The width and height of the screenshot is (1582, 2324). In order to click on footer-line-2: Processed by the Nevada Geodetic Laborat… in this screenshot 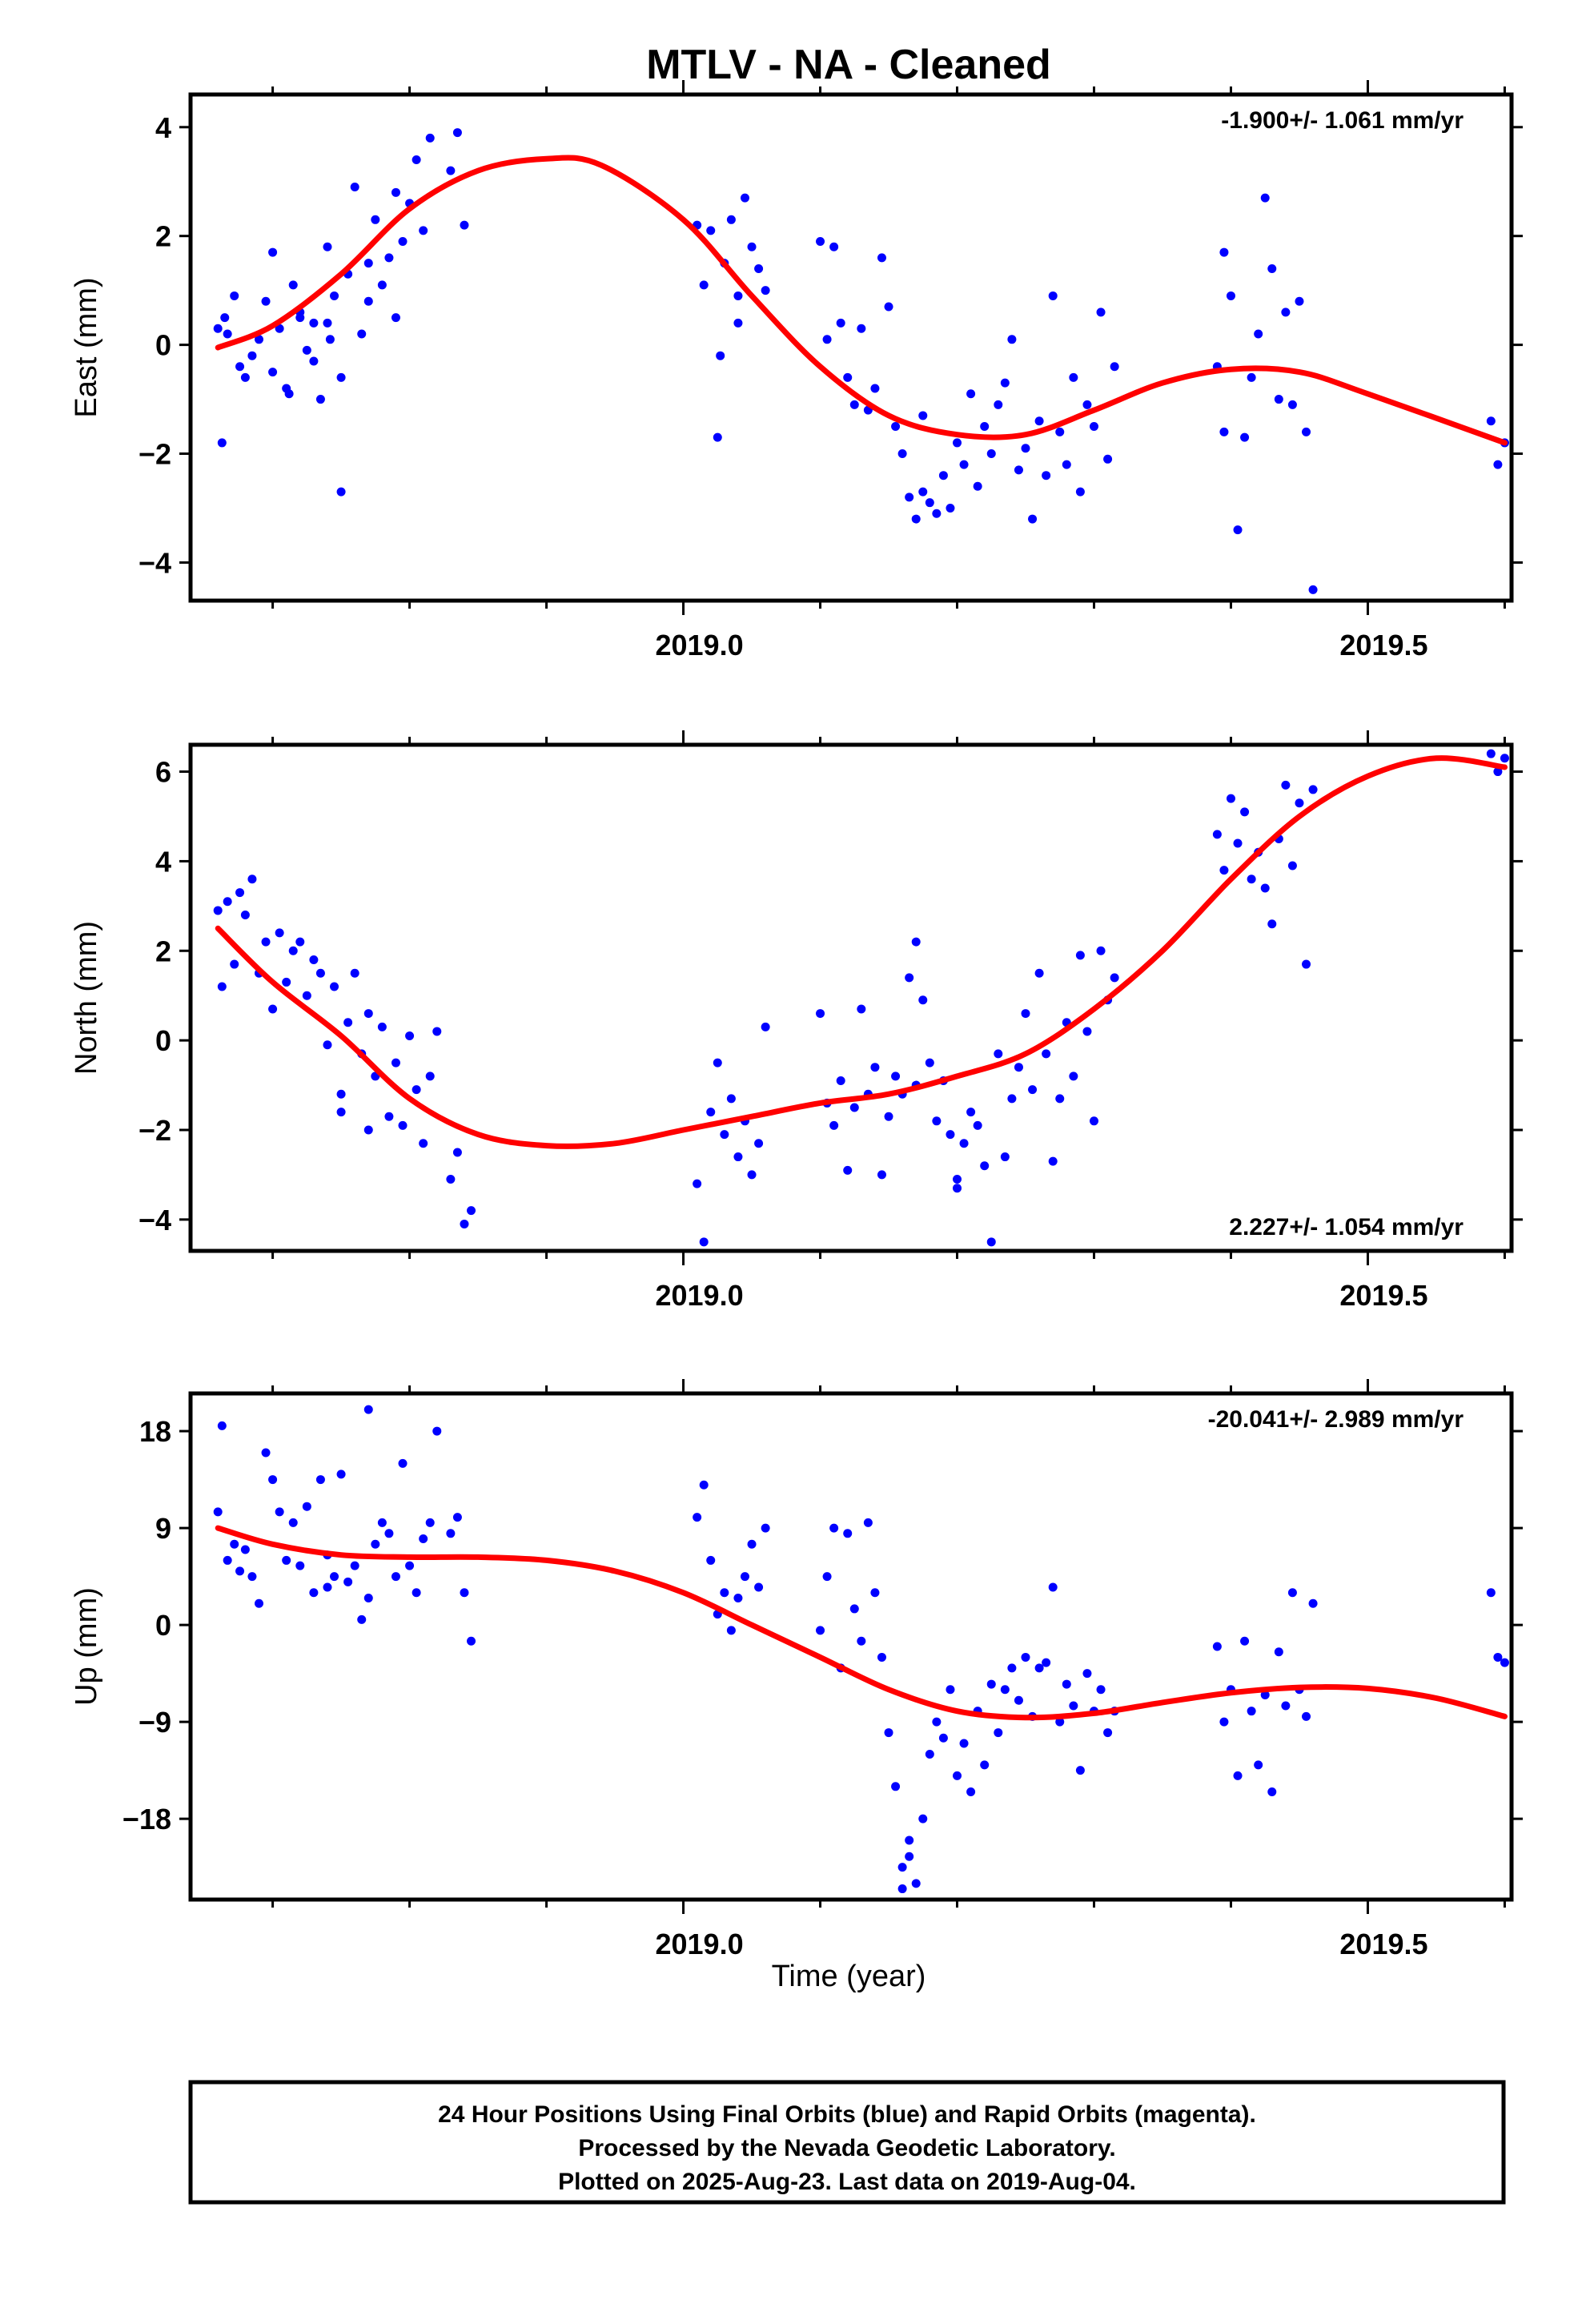, I will do `click(847, 2148)`.